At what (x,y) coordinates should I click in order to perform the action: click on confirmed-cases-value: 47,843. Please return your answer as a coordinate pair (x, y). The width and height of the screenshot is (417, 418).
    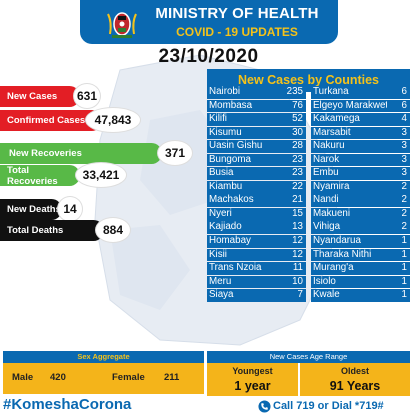
    Looking at the image, I should click on (113, 120).